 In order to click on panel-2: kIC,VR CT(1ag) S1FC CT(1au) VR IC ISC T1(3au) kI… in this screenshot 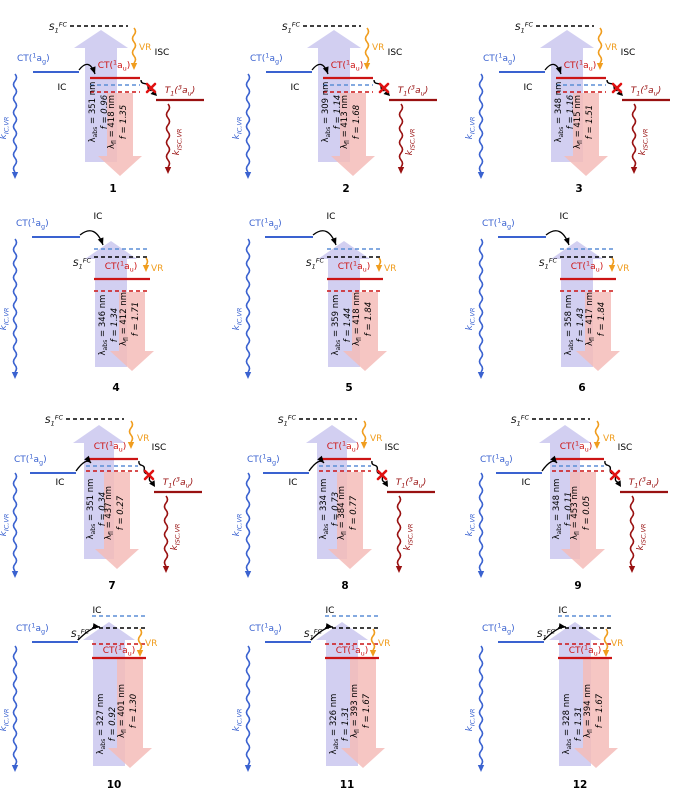, I will do `click(334, 108)`.